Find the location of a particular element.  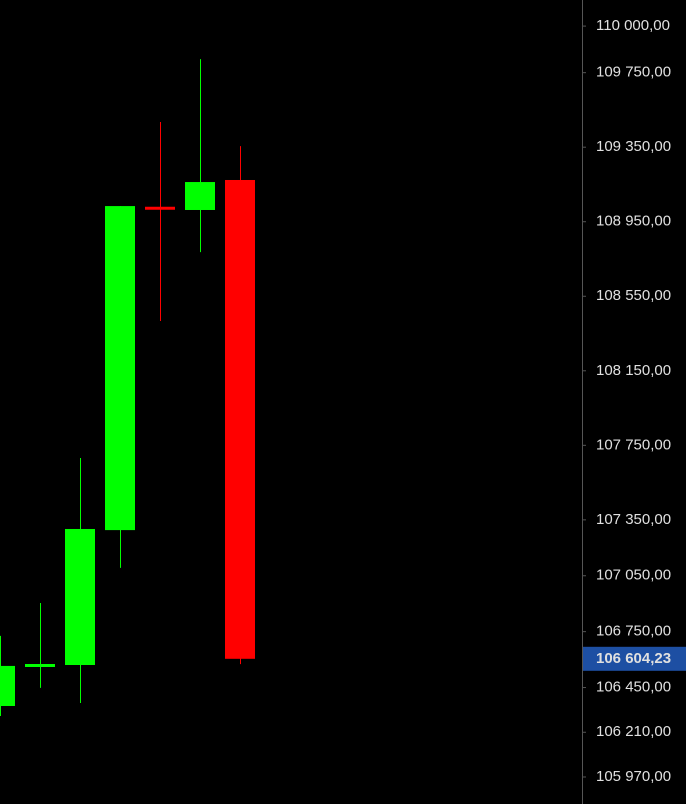

last-price-box is located at coordinates (634, 658).